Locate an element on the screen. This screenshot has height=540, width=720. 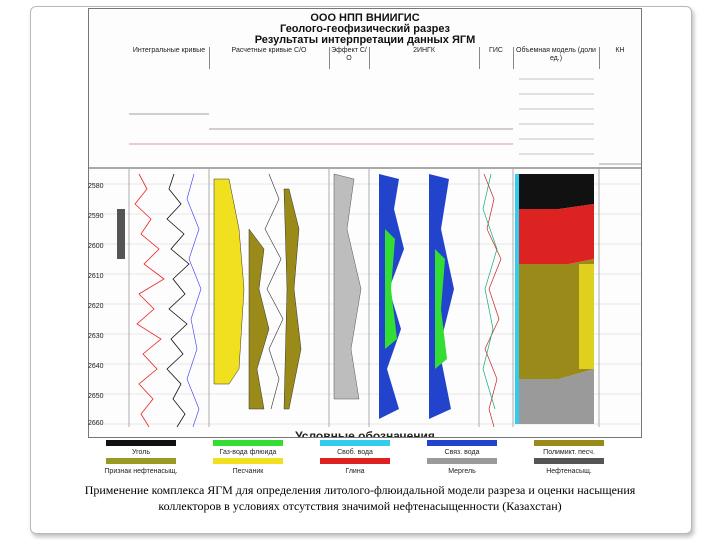
curve-co is located at coordinates (274, 291).